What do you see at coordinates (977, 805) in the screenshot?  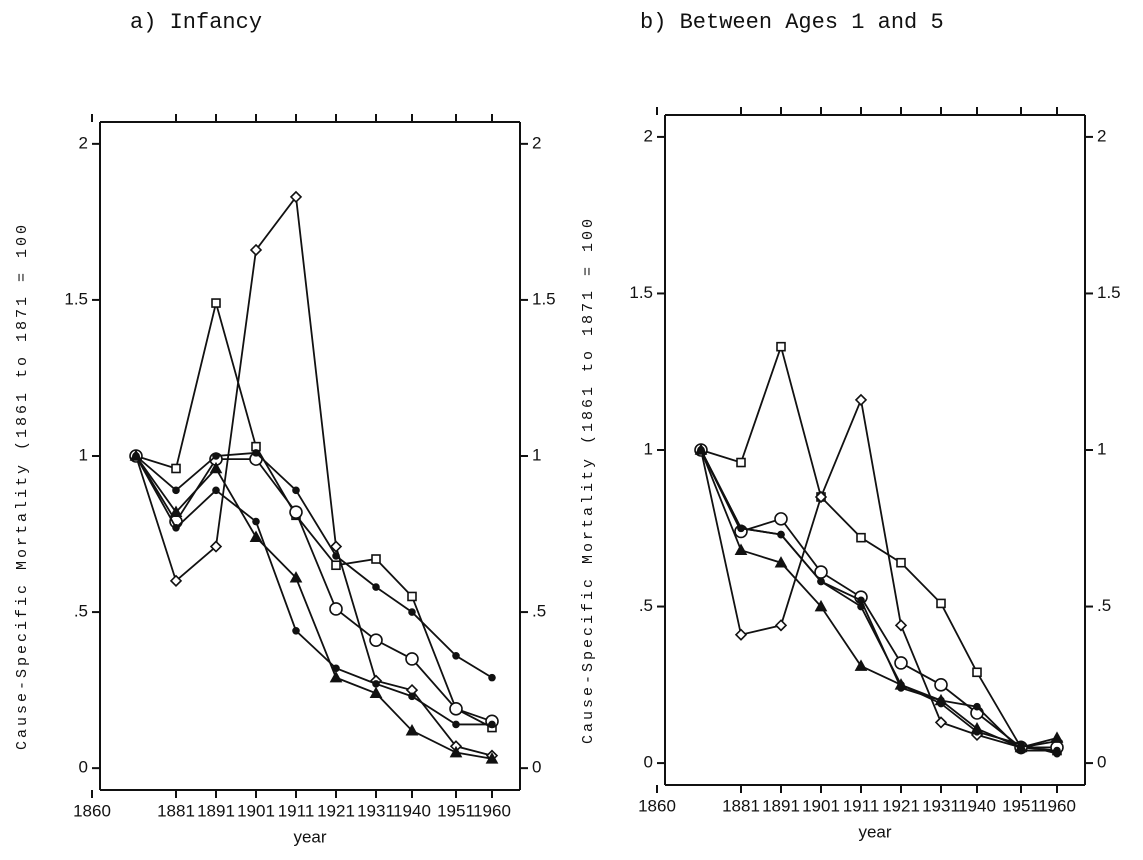 I see `x-tick-label: 1940` at bounding box center [977, 805].